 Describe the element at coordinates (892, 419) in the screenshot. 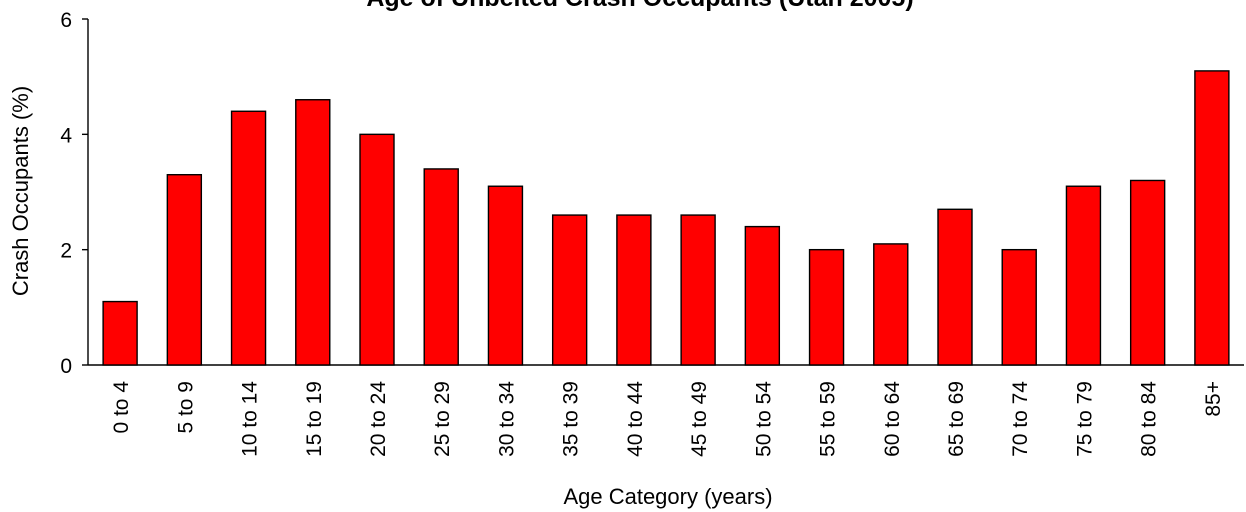

I see `x-tick-label: 60 to 64` at that location.